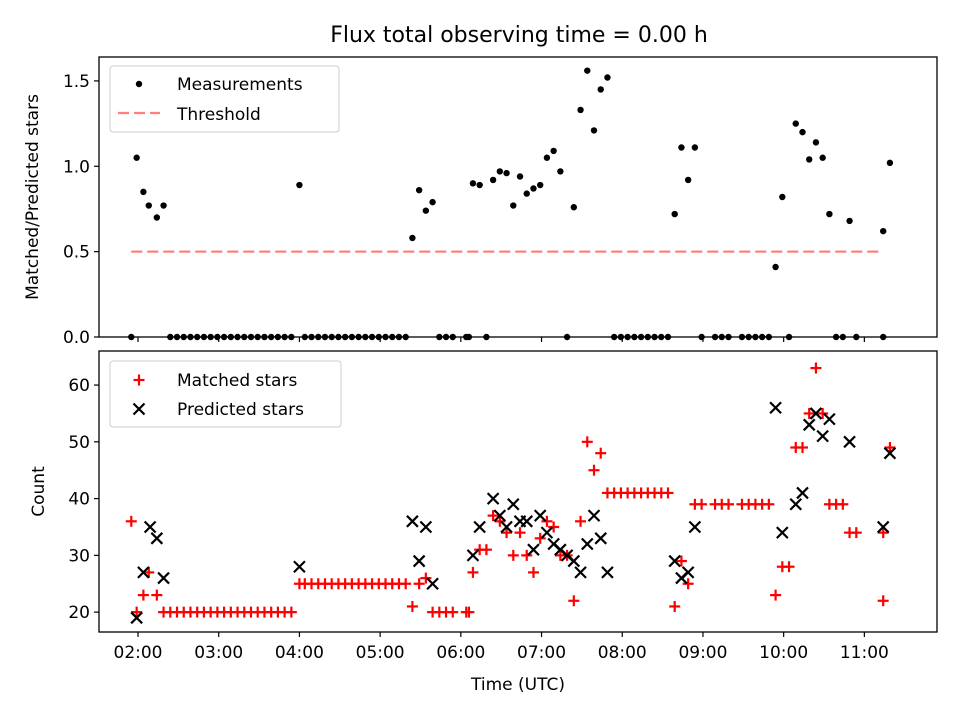  I want to click on legend-measurements-label: Measurements, so click(240, 85).